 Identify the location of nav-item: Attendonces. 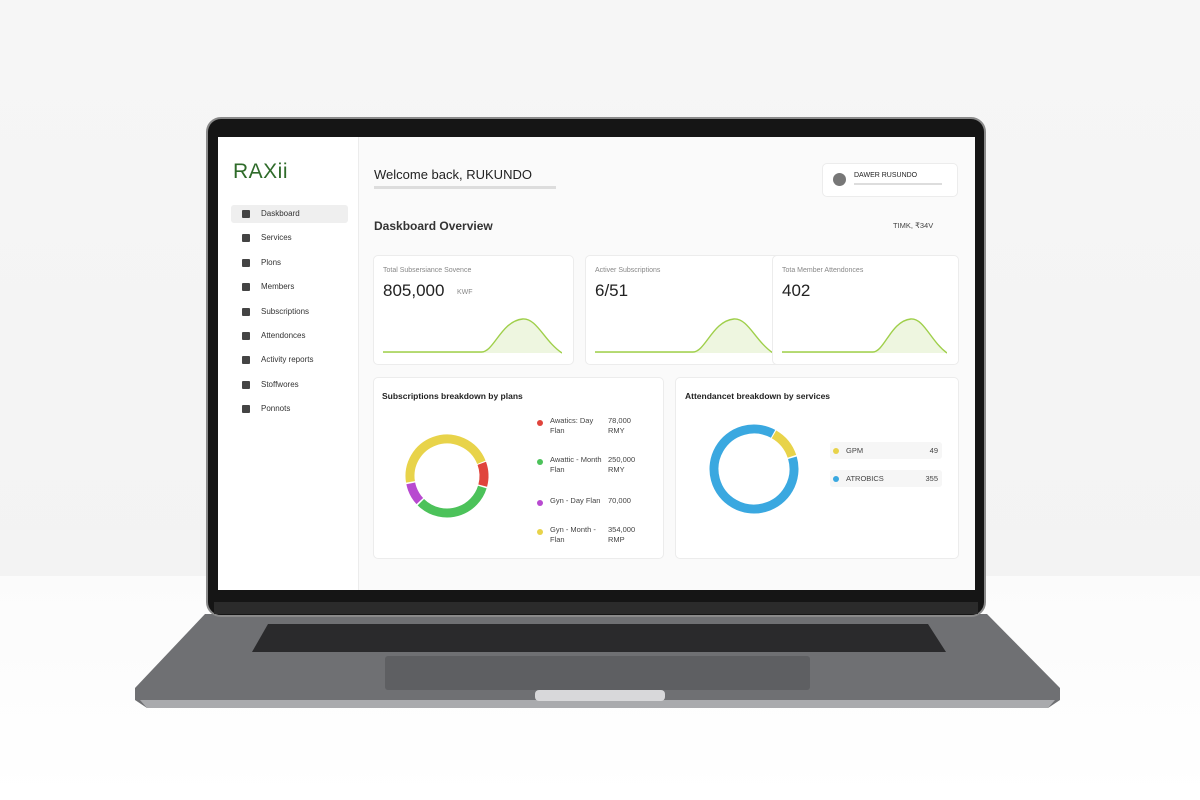
(289, 336).